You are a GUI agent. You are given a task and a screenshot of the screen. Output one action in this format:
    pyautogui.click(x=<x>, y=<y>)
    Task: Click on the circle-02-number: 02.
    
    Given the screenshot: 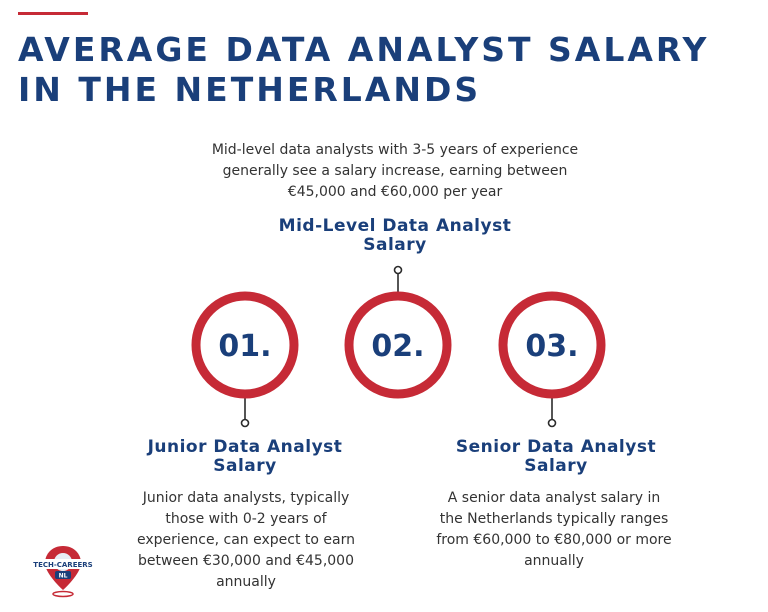 What is the action you would take?
    pyautogui.click(x=397, y=346)
    